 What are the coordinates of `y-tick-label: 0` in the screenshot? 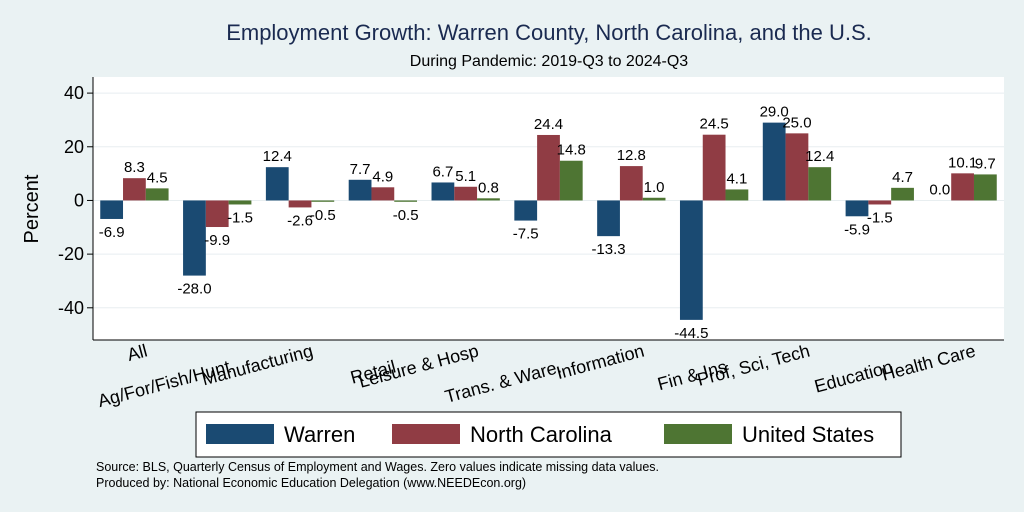 It's located at (79, 200).